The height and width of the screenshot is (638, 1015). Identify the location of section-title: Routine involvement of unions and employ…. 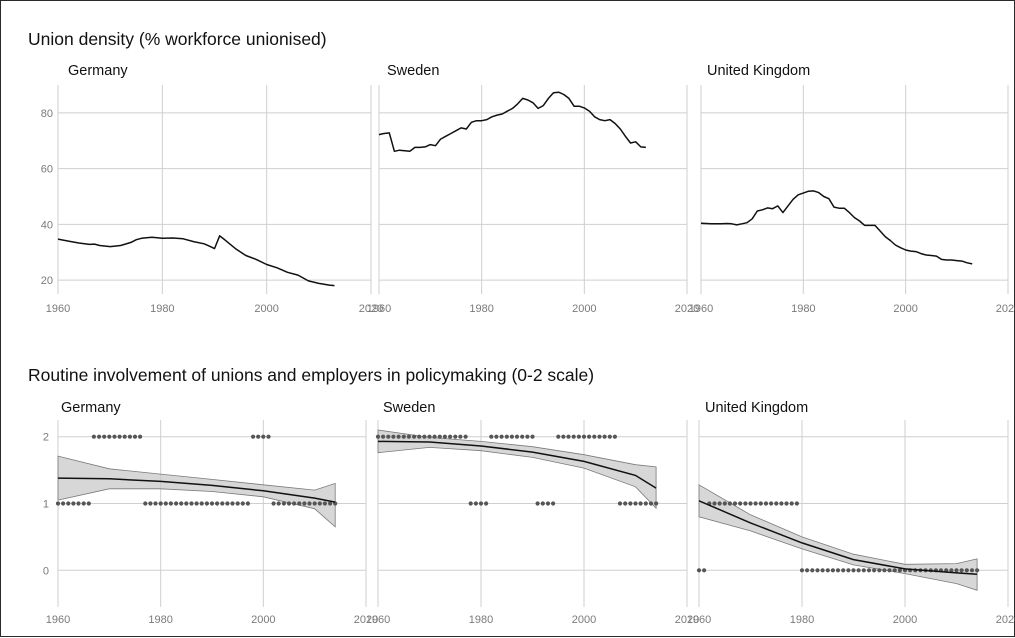
(311, 375).